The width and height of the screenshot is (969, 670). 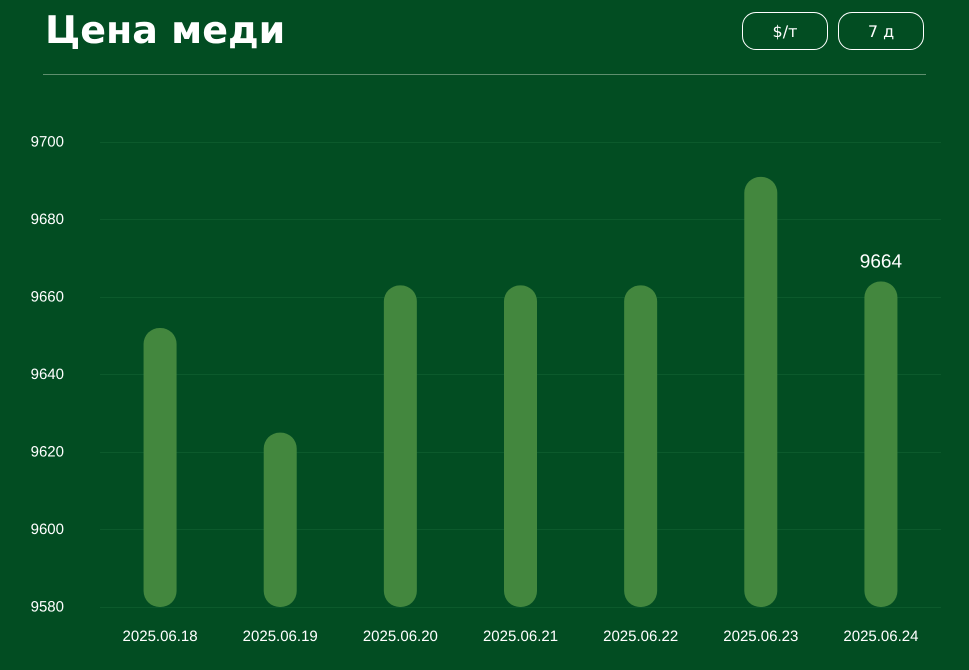 I want to click on data-label: 9664, so click(x=881, y=262).